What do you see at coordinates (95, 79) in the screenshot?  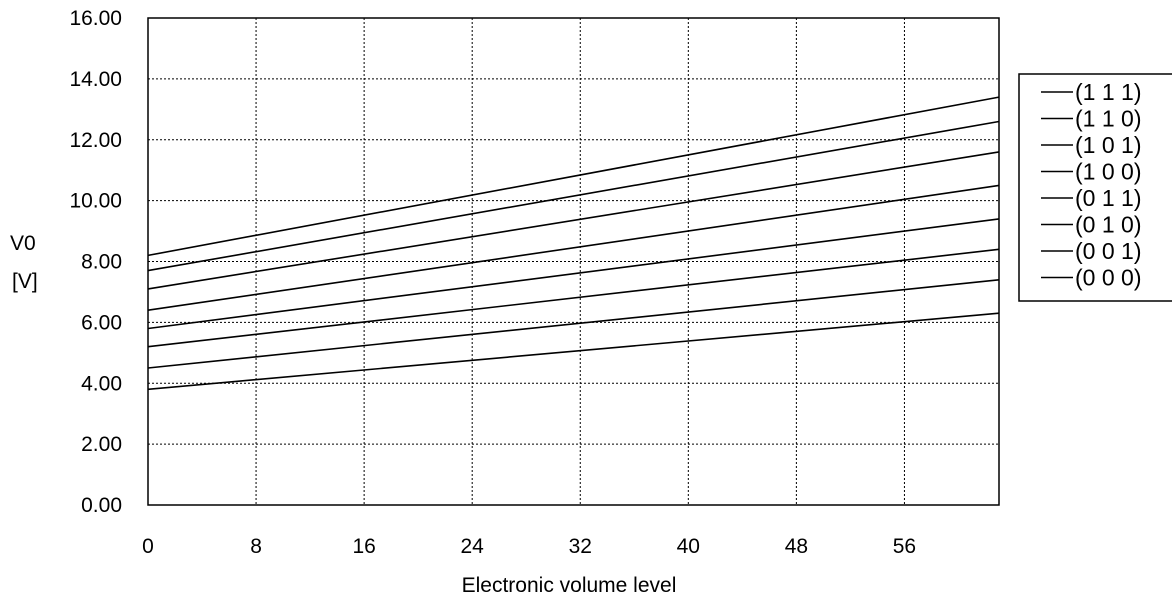 I see `y-tick-label: 14.00` at bounding box center [95, 79].